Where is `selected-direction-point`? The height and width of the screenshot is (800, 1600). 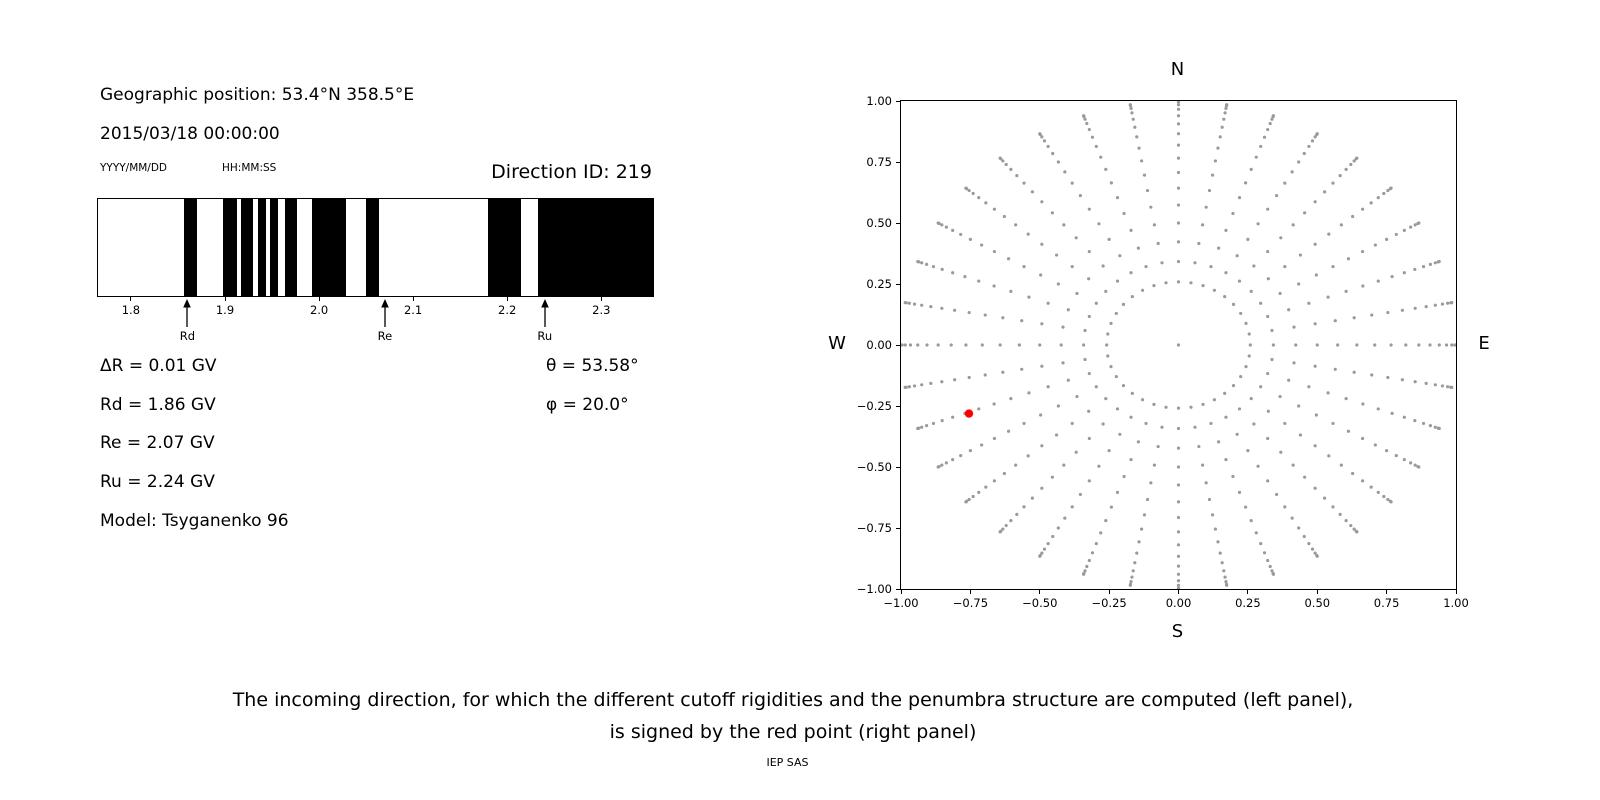
selected-direction-point is located at coordinates (969, 413).